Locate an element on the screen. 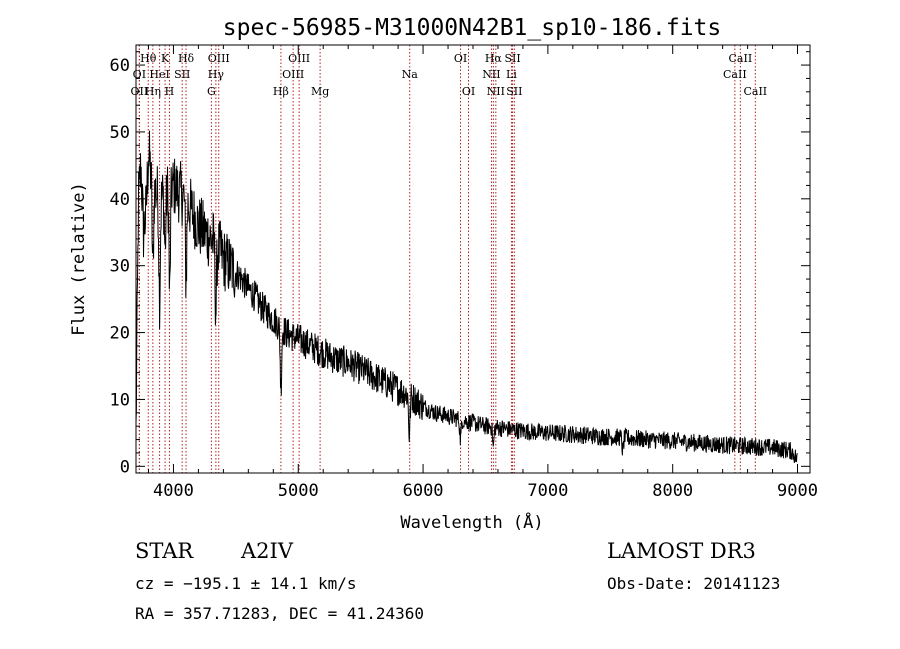  y-tick-label: 0 is located at coordinates (125, 467).